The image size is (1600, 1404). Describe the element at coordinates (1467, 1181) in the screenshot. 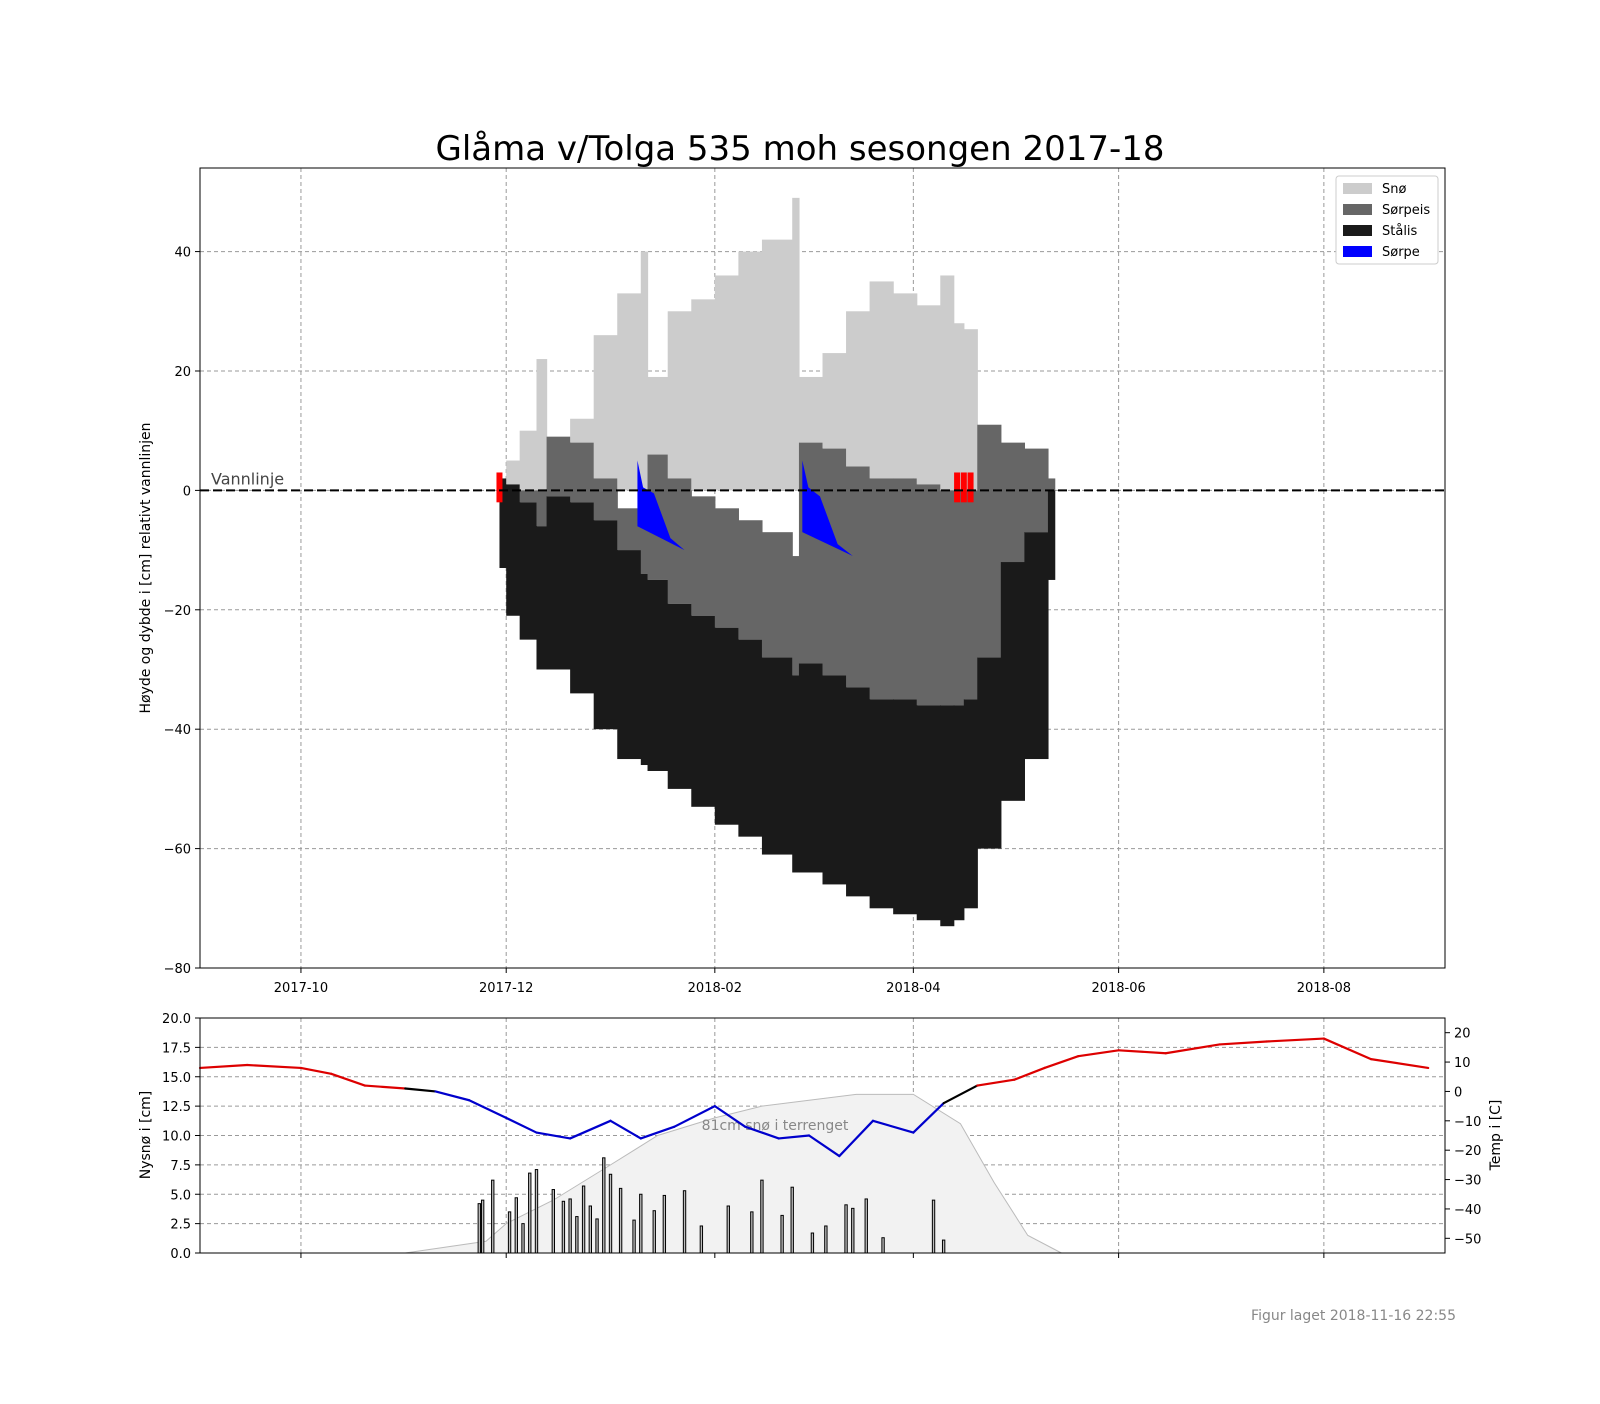

I see `tick-label-y2: −30` at that location.